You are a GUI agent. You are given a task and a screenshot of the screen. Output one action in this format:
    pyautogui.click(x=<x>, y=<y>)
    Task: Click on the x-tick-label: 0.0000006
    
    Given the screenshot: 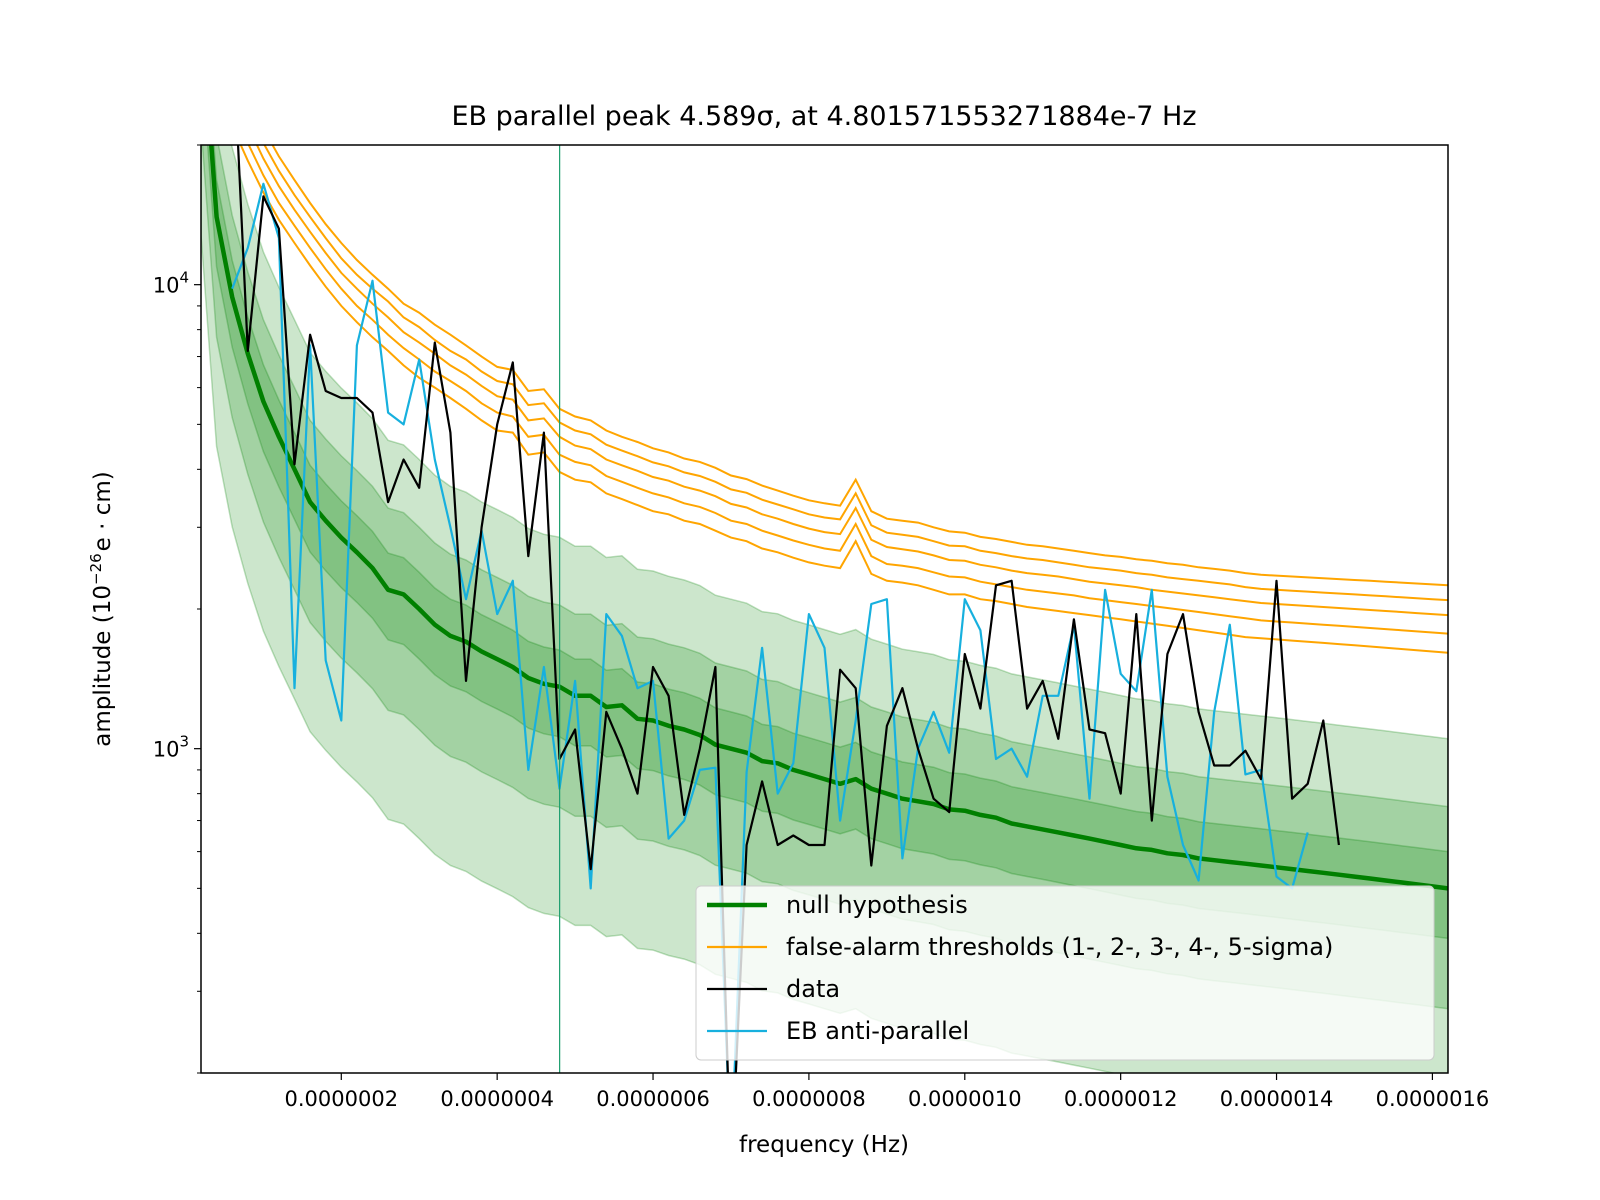 What is the action you would take?
    pyautogui.click(x=653, y=1099)
    